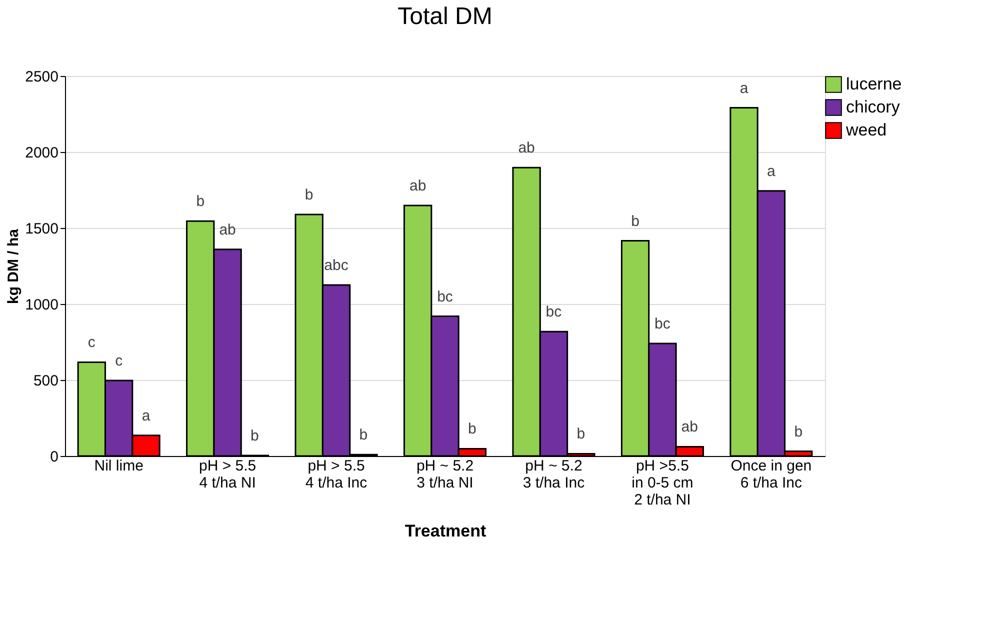 The image size is (992, 623). I want to click on legend-label: weed, so click(866, 130).